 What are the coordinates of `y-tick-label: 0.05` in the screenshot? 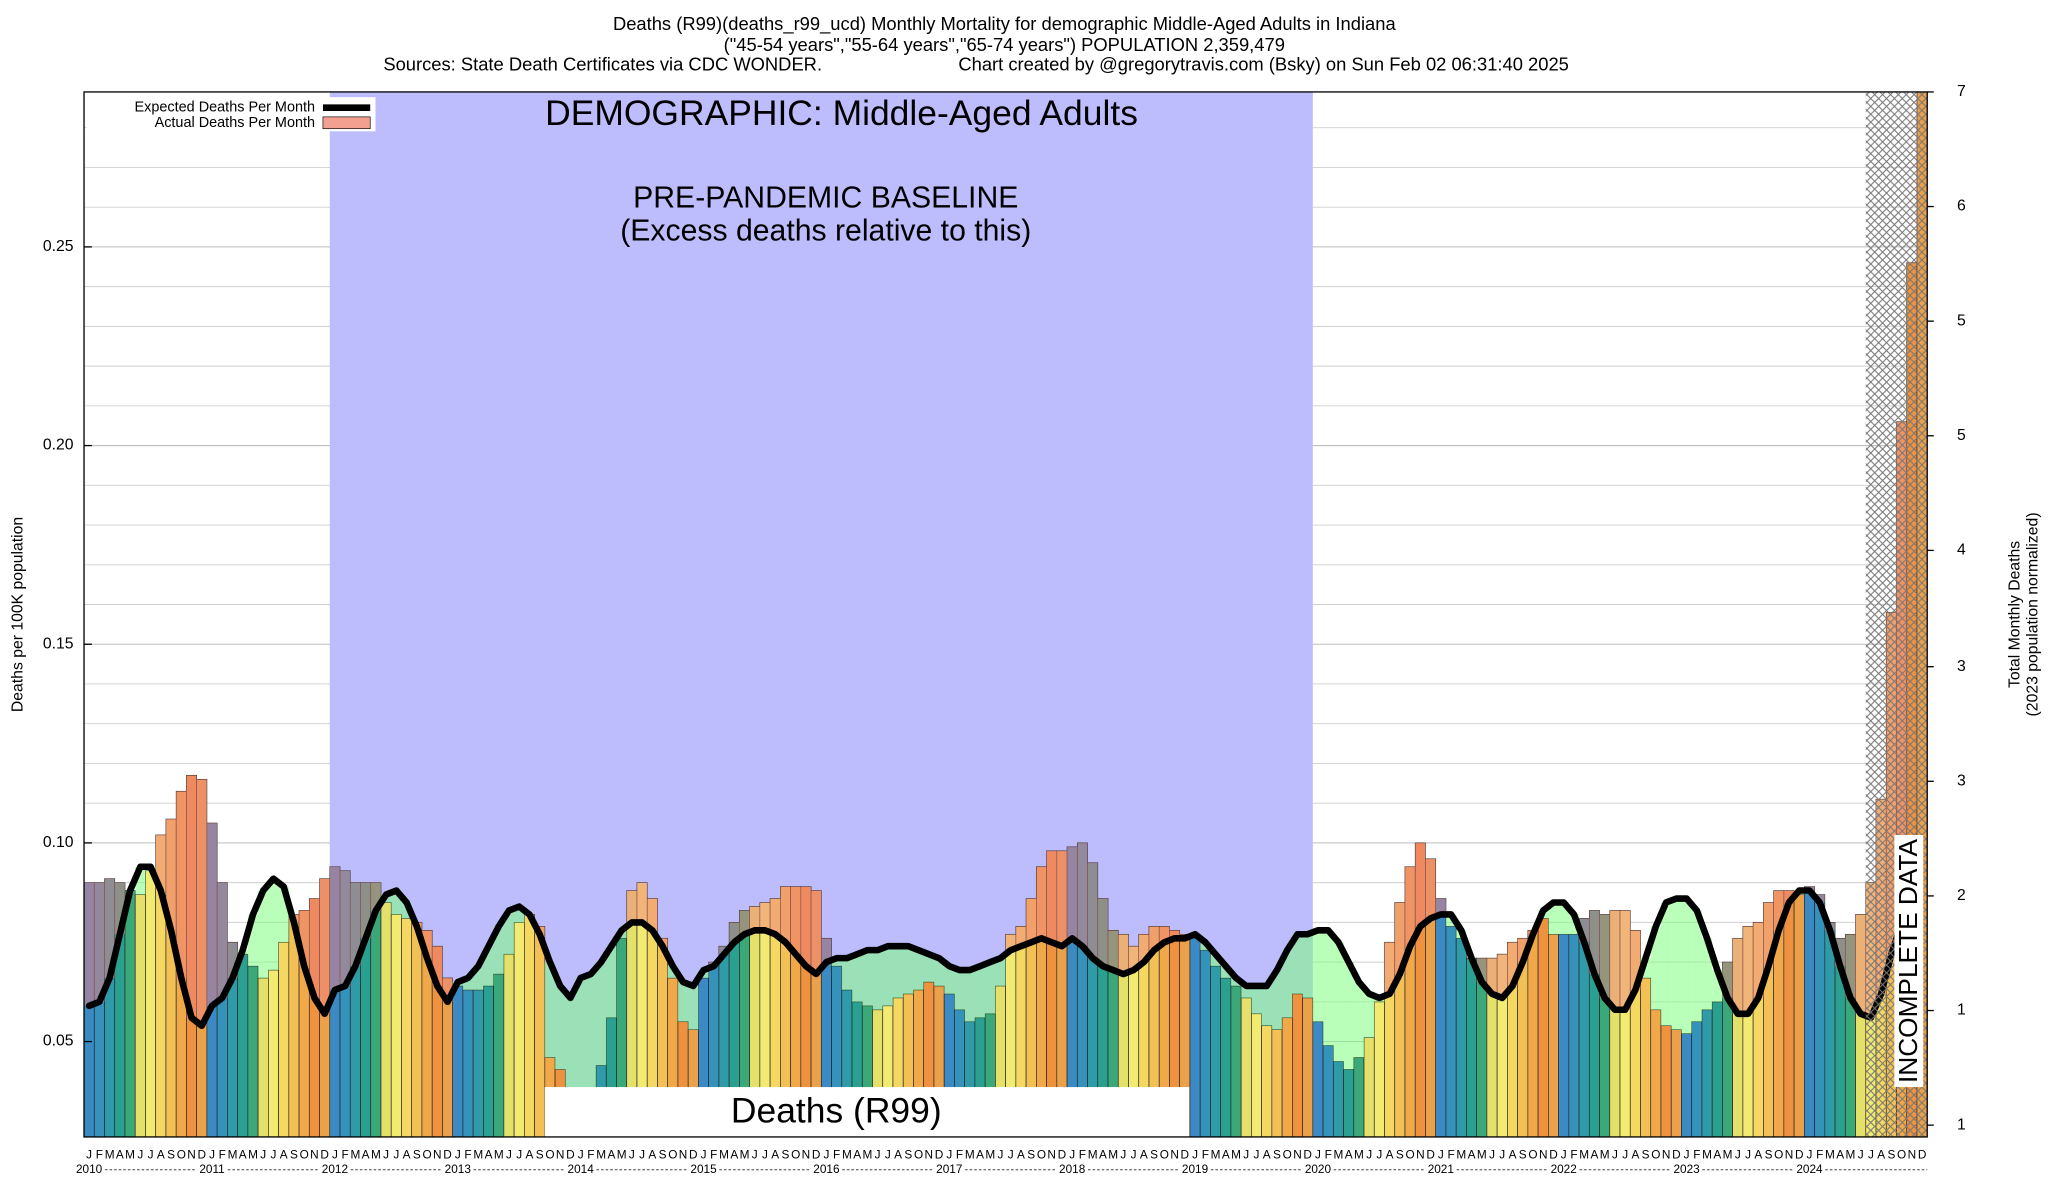 It's located at (58, 1041).